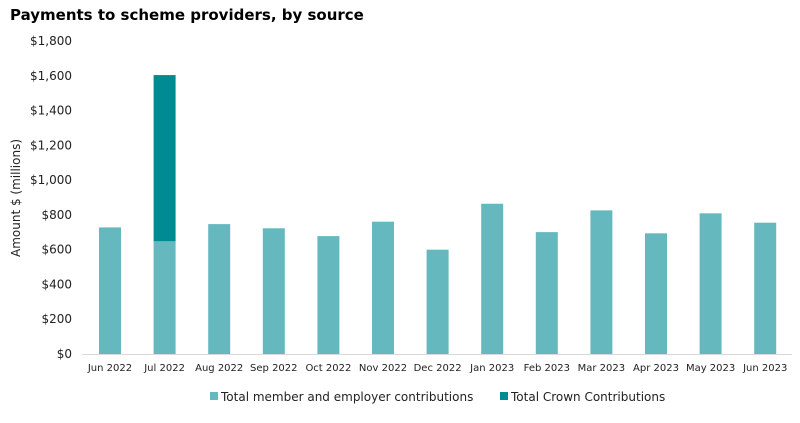 The image size is (800, 423). Describe the element at coordinates (51, 76) in the screenshot. I see `y-tick-label: $1,600` at that location.